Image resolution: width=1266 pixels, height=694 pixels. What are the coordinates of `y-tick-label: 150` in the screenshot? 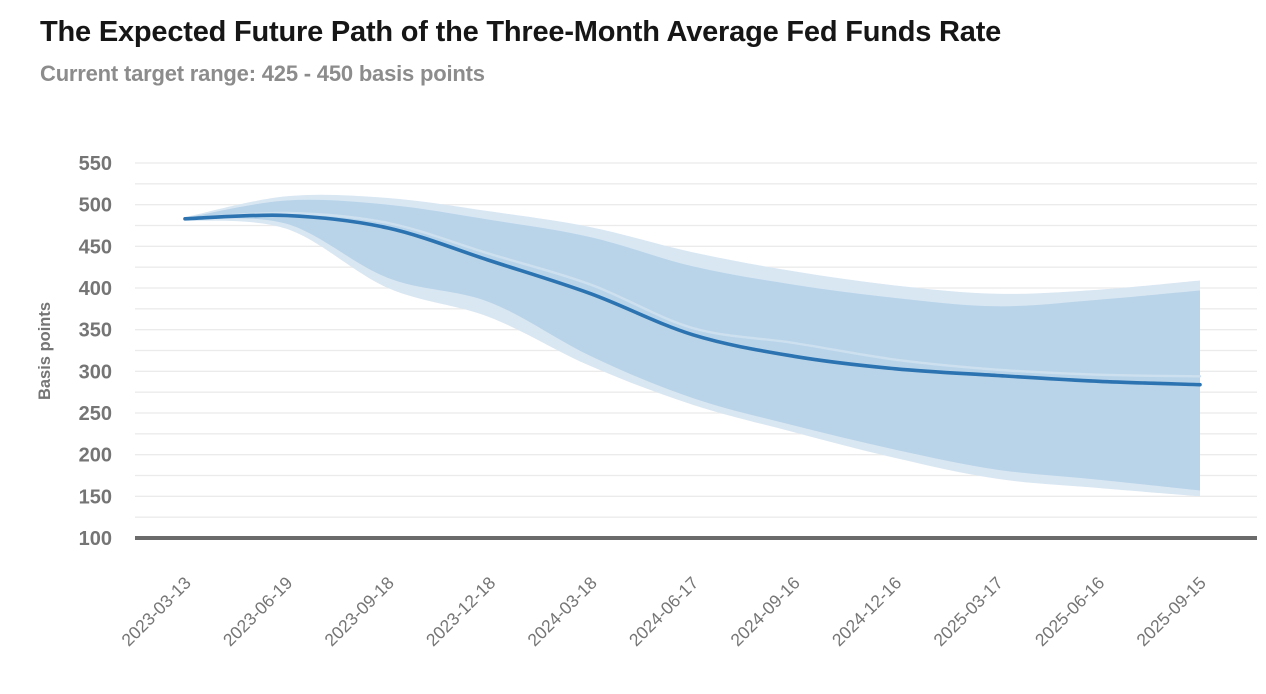 It's located at (95, 497).